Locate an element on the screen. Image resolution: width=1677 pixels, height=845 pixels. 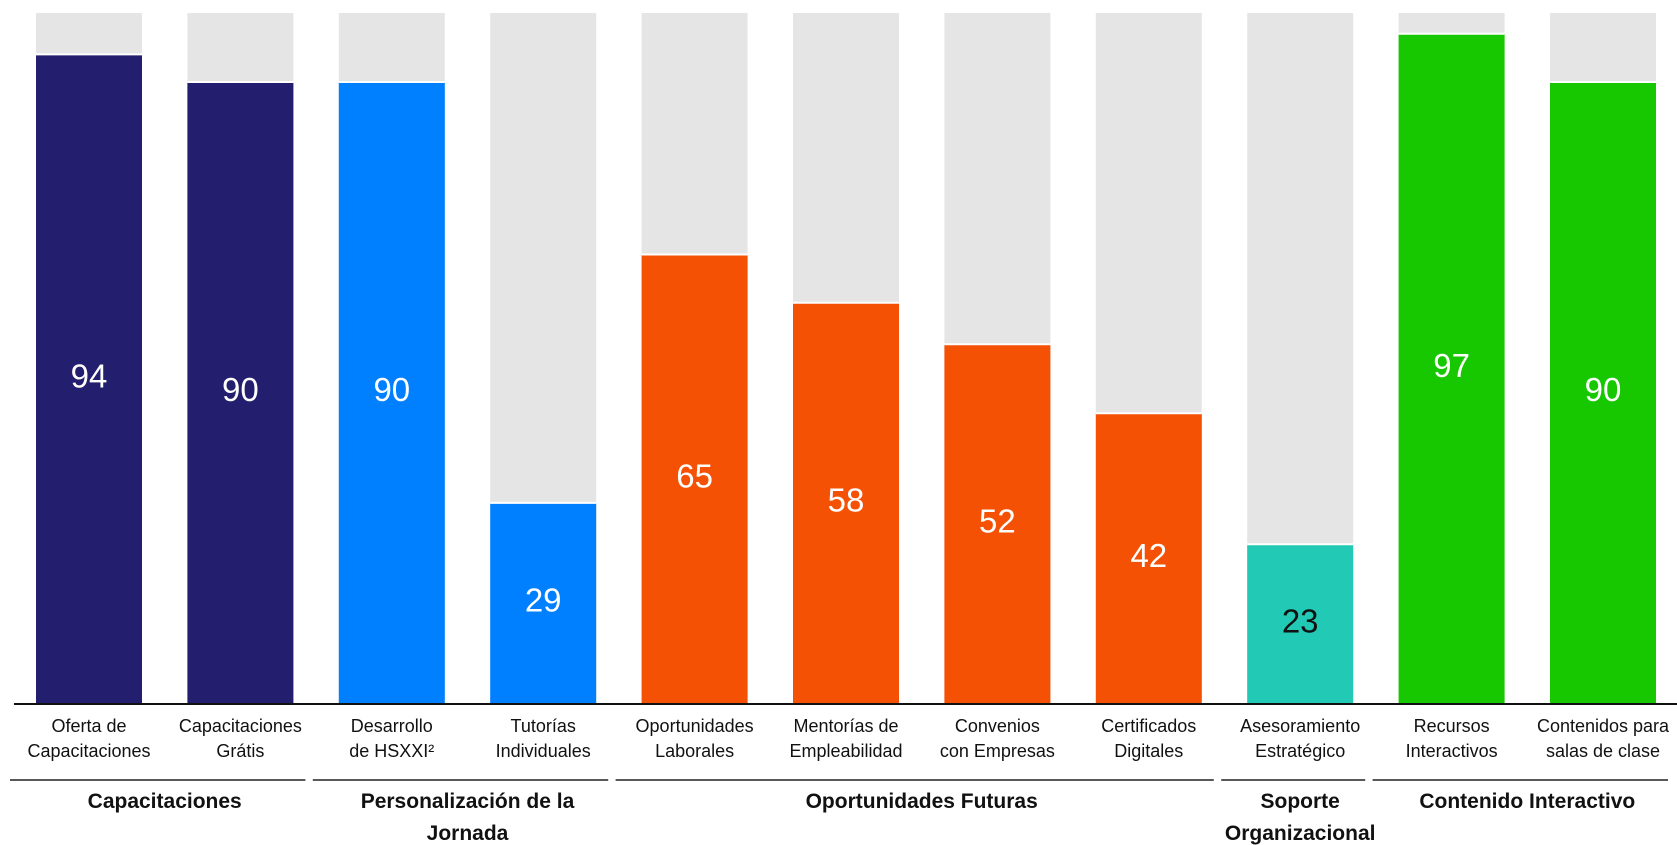
category-label: Estratégico is located at coordinates (1300, 751).